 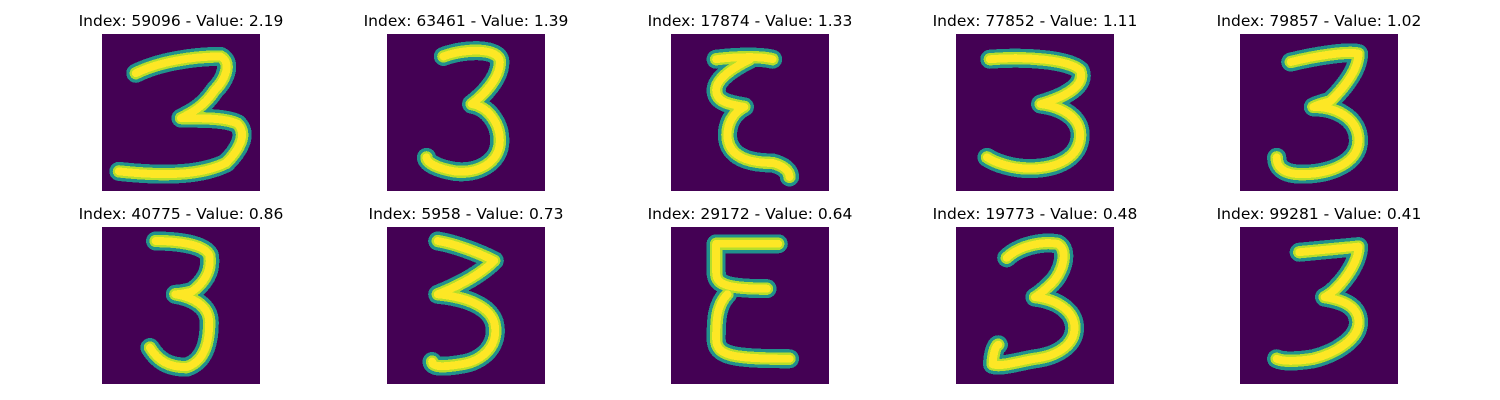 What do you see at coordinates (750, 214) in the screenshot?
I see `panel-title: Index: 29172 - Value: 0.64` at bounding box center [750, 214].